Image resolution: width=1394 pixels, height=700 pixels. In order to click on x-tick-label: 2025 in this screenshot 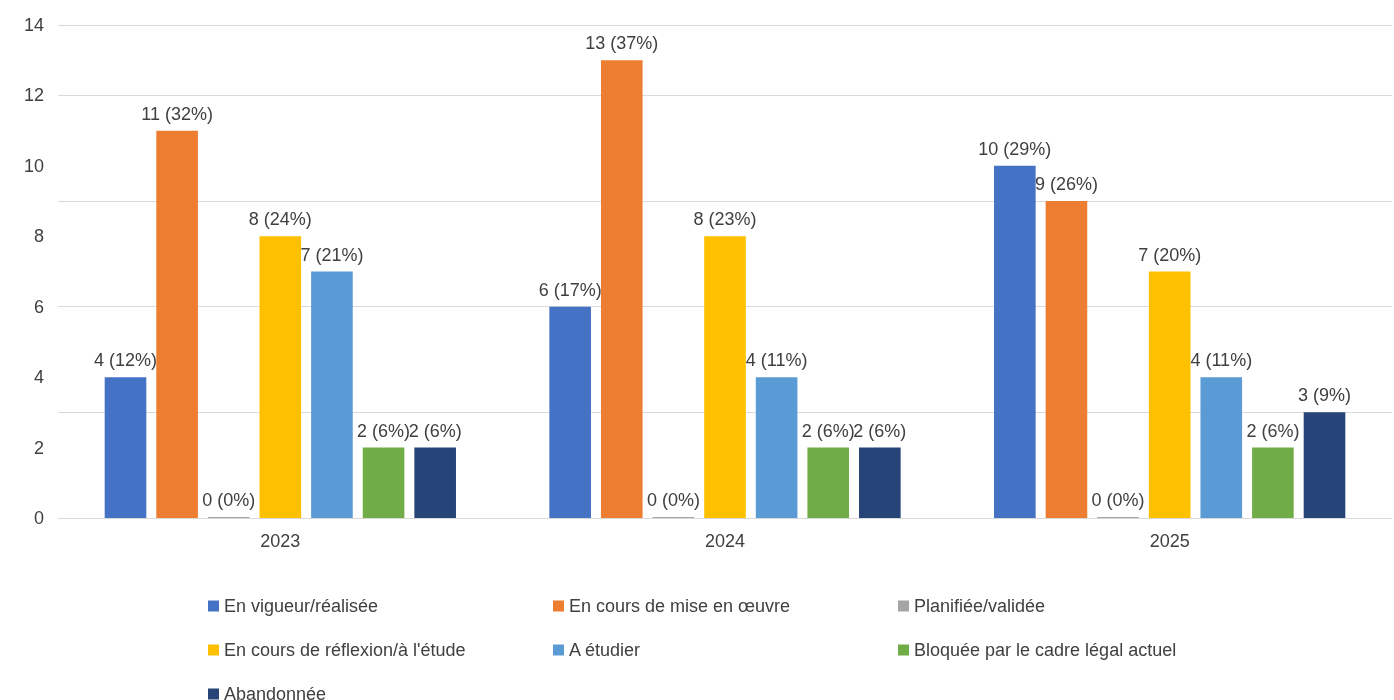, I will do `click(1169, 541)`.